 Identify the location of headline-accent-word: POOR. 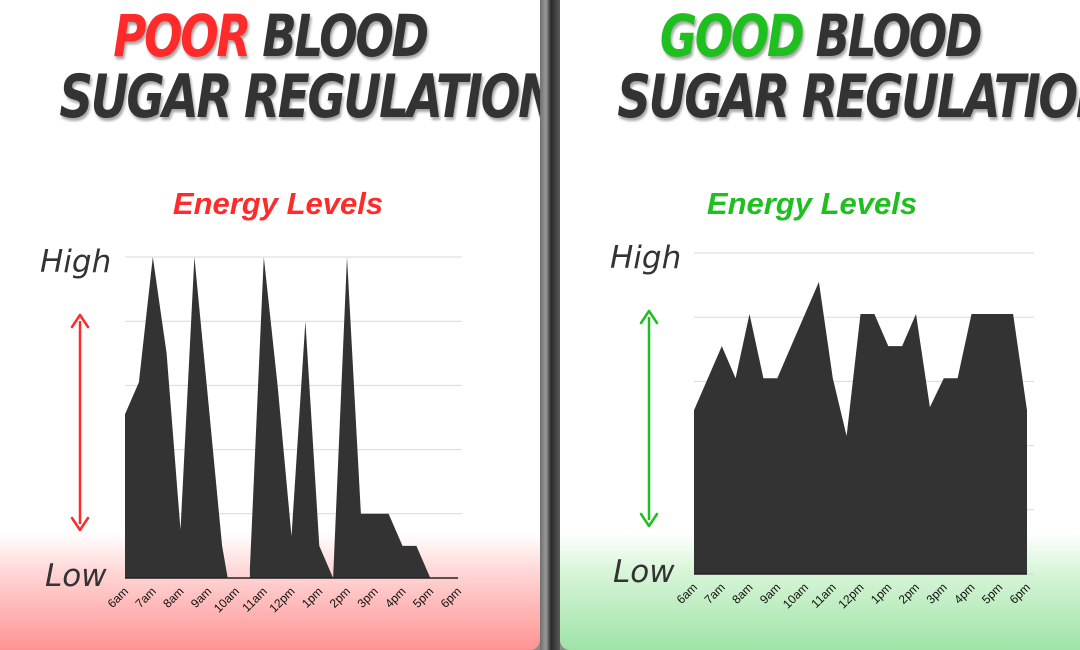
(182, 36).